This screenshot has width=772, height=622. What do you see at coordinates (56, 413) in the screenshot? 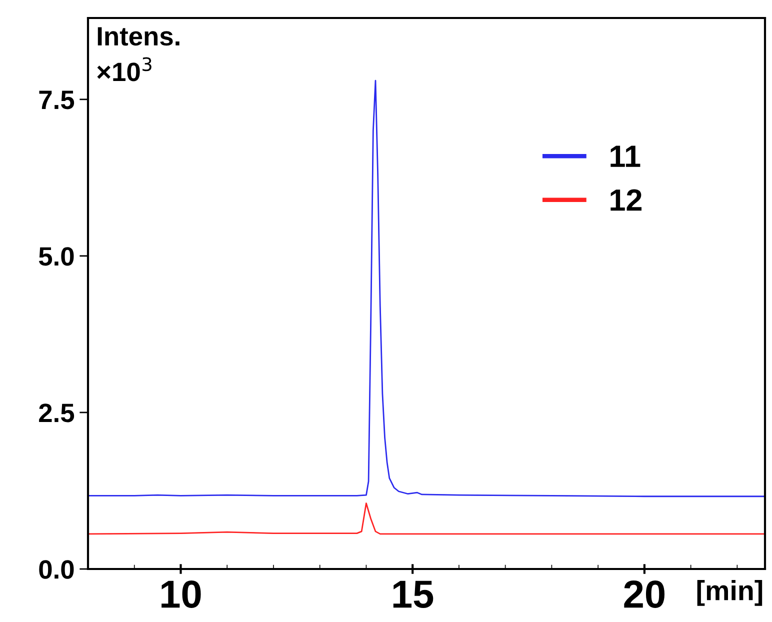
I see `y-tick-label: 2.5` at bounding box center [56, 413].